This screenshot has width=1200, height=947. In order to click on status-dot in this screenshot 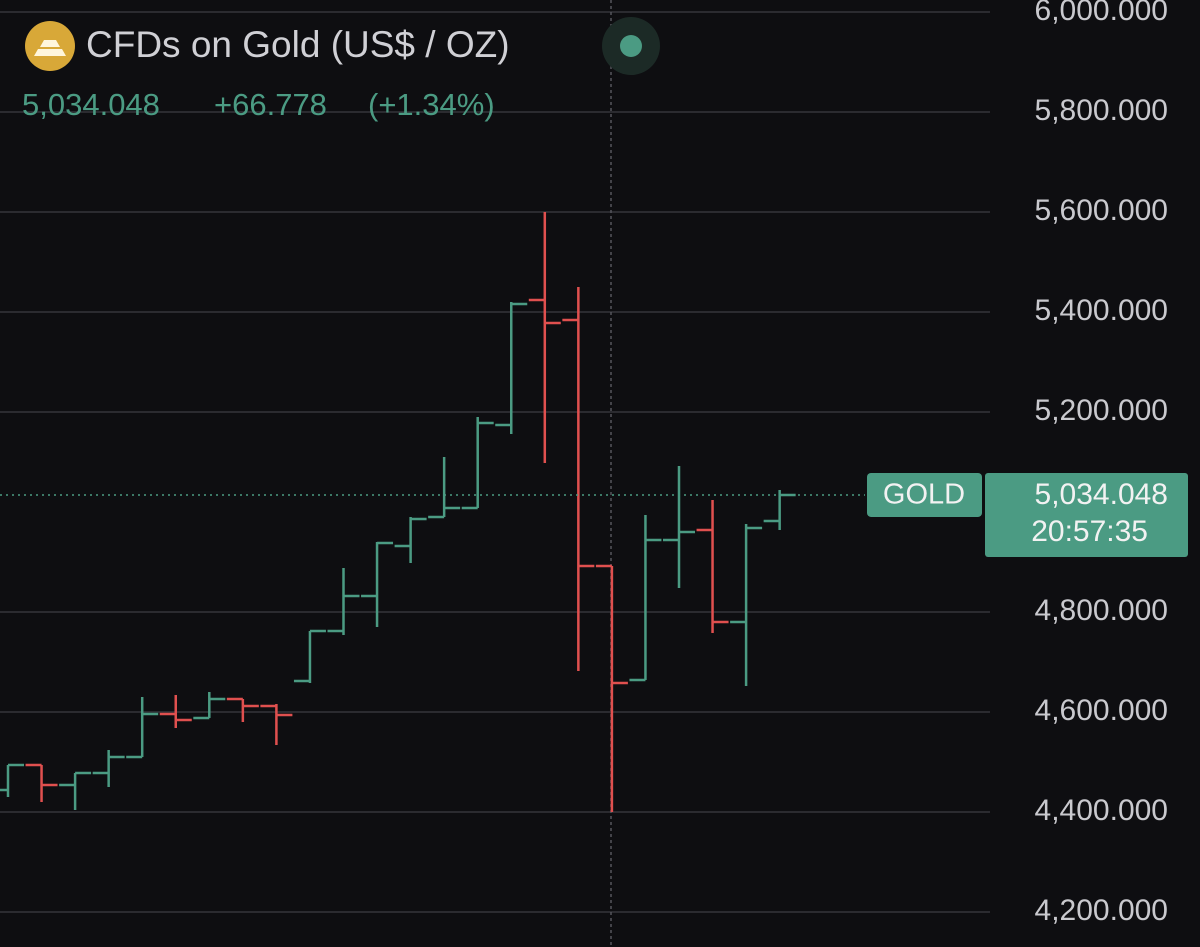, I will do `click(631, 46)`.